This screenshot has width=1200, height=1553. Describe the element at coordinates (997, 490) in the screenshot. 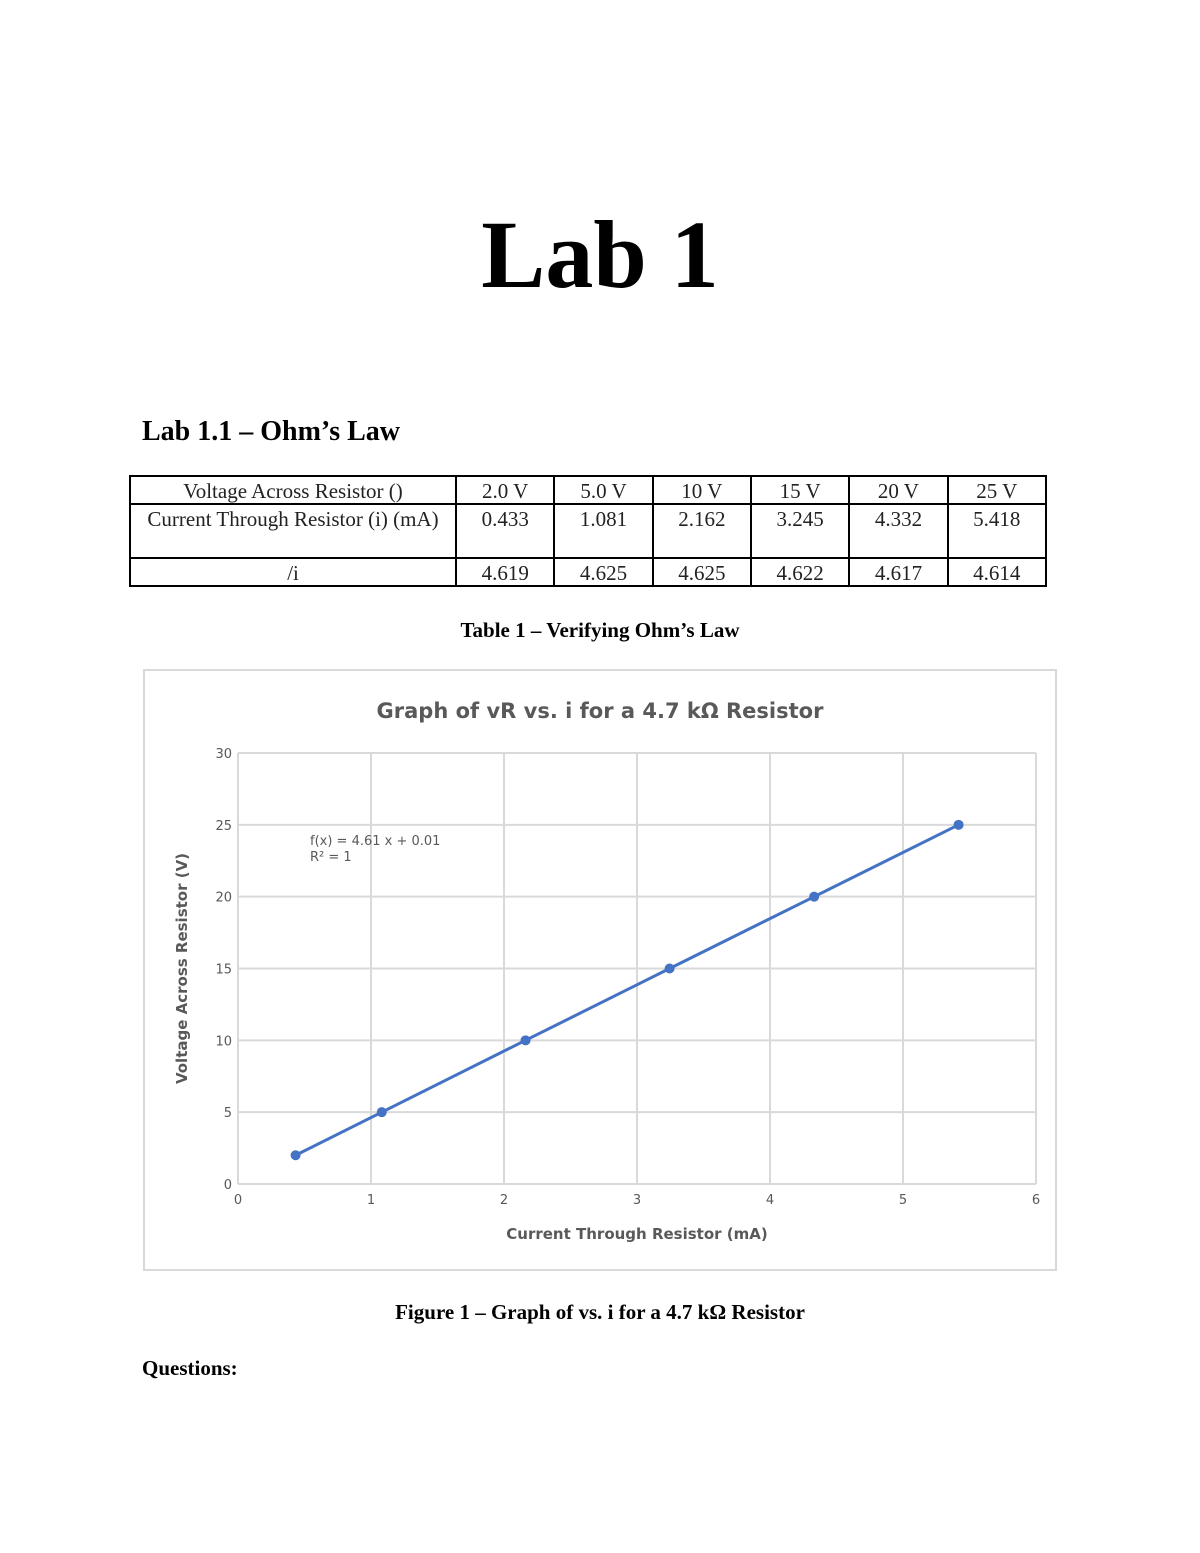

I see `table-cell: 25 V` at that location.